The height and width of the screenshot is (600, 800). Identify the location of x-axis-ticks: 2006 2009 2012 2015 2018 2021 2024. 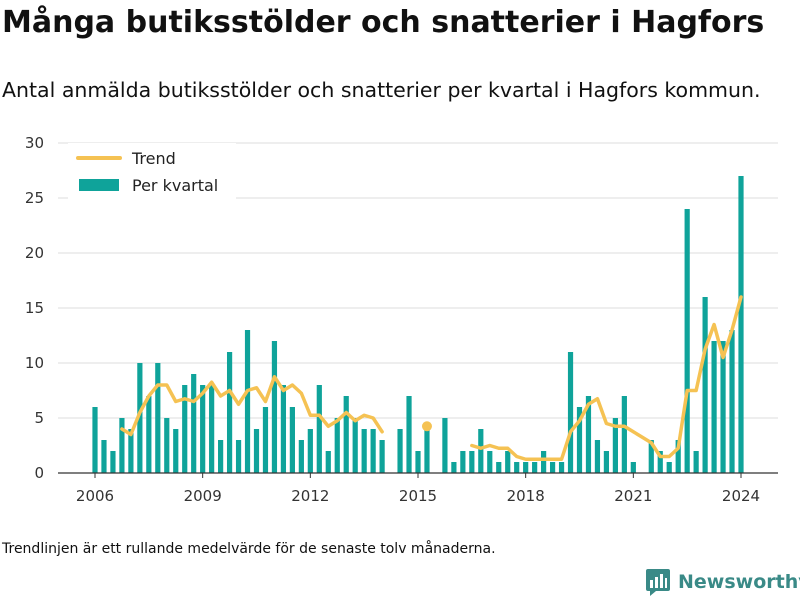
(418, 489).